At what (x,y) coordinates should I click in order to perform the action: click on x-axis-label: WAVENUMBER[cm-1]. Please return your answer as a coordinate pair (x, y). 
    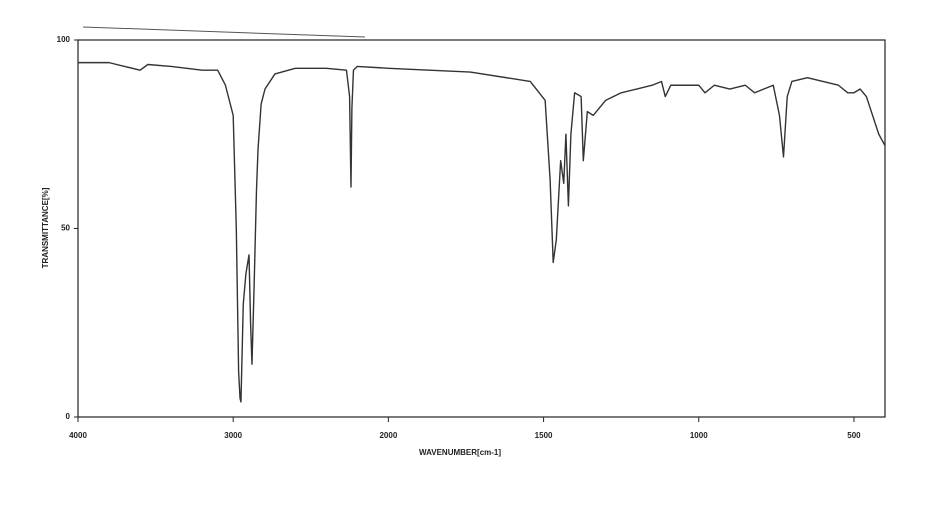
    Looking at the image, I should click on (460, 452).